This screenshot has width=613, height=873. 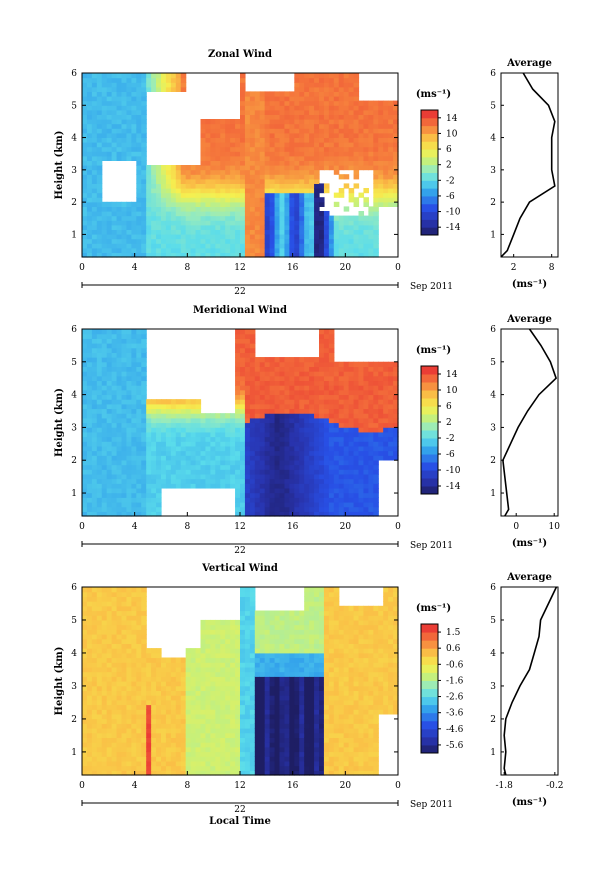 I want to click on x-tick-label: 8, so click(x=187, y=268).